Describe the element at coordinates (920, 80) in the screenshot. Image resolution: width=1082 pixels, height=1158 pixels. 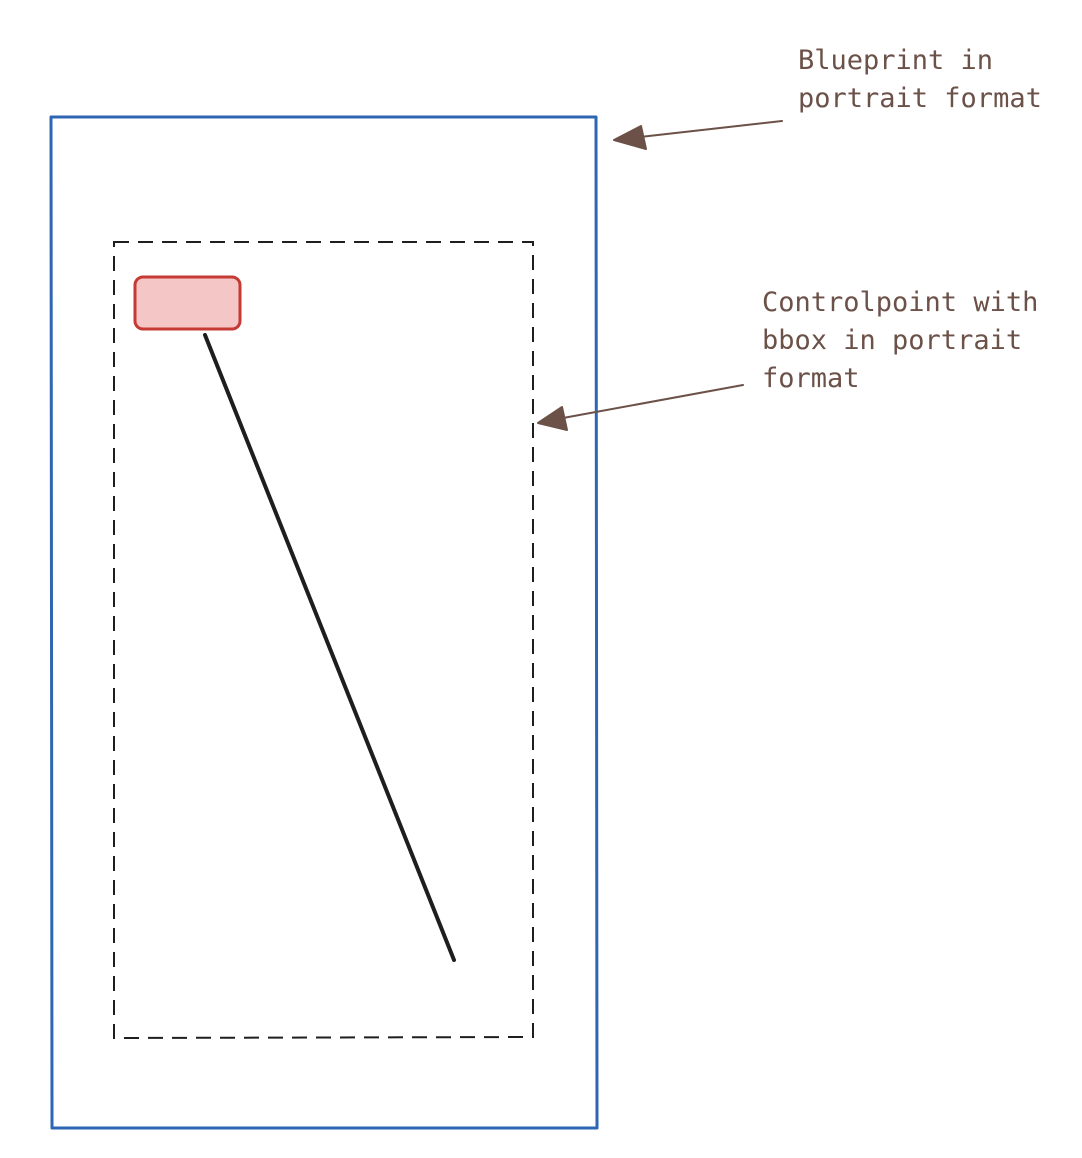
I see `blueprint-annotation: Blueprint in portrait format` at that location.